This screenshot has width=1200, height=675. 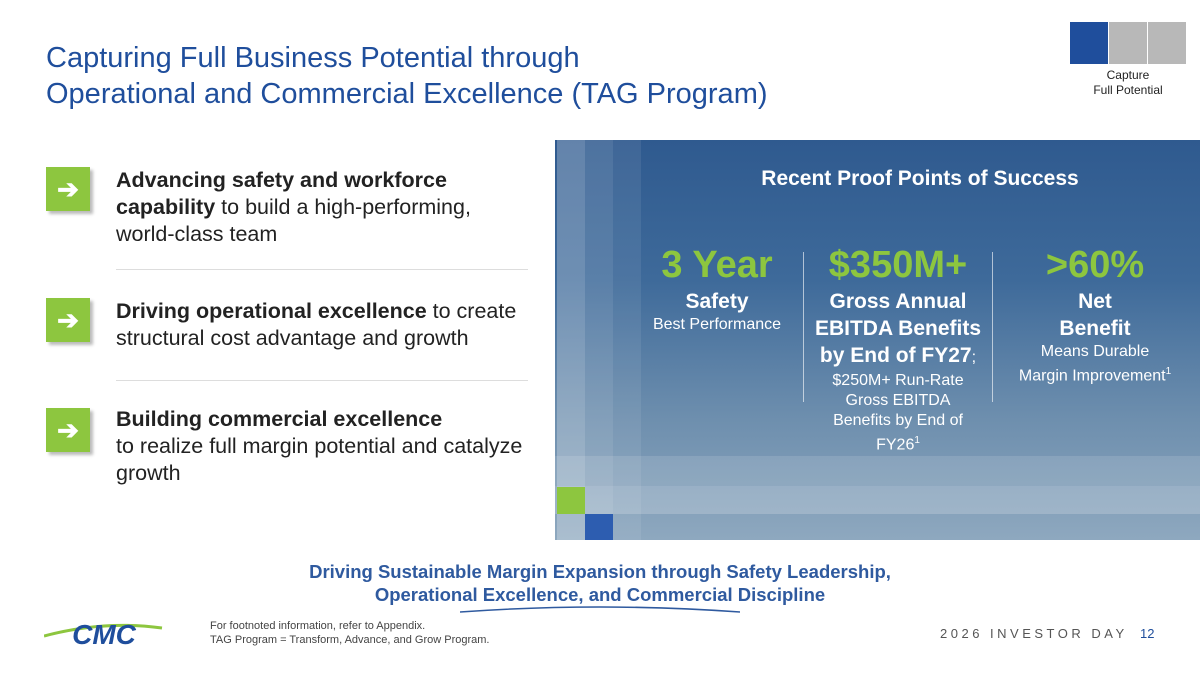 What do you see at coordinates (1095, 265) in the screenshot?
I see `stat-figure: >60%` at bounding box center [1095, 265].